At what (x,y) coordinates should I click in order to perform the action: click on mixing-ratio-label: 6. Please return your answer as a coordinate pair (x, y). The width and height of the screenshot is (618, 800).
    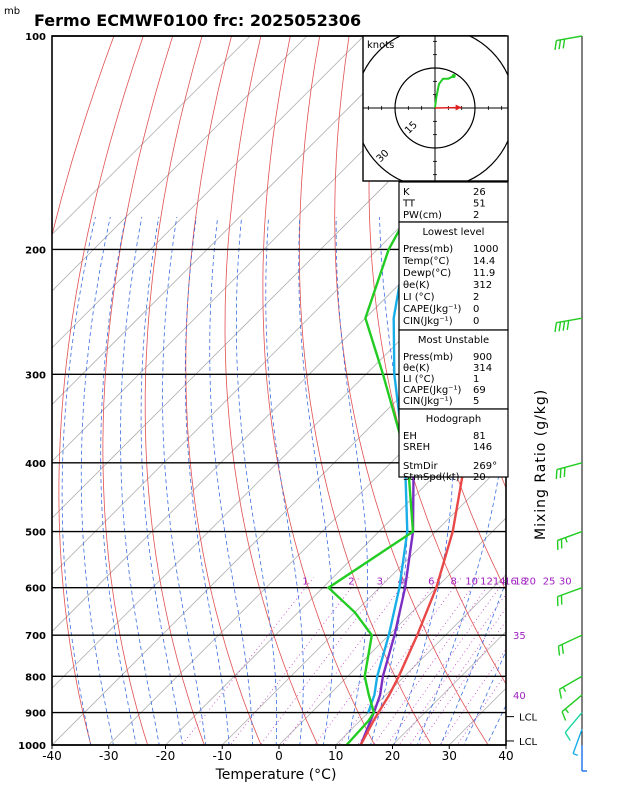
    Looking at the image, I should click on (431, 582).